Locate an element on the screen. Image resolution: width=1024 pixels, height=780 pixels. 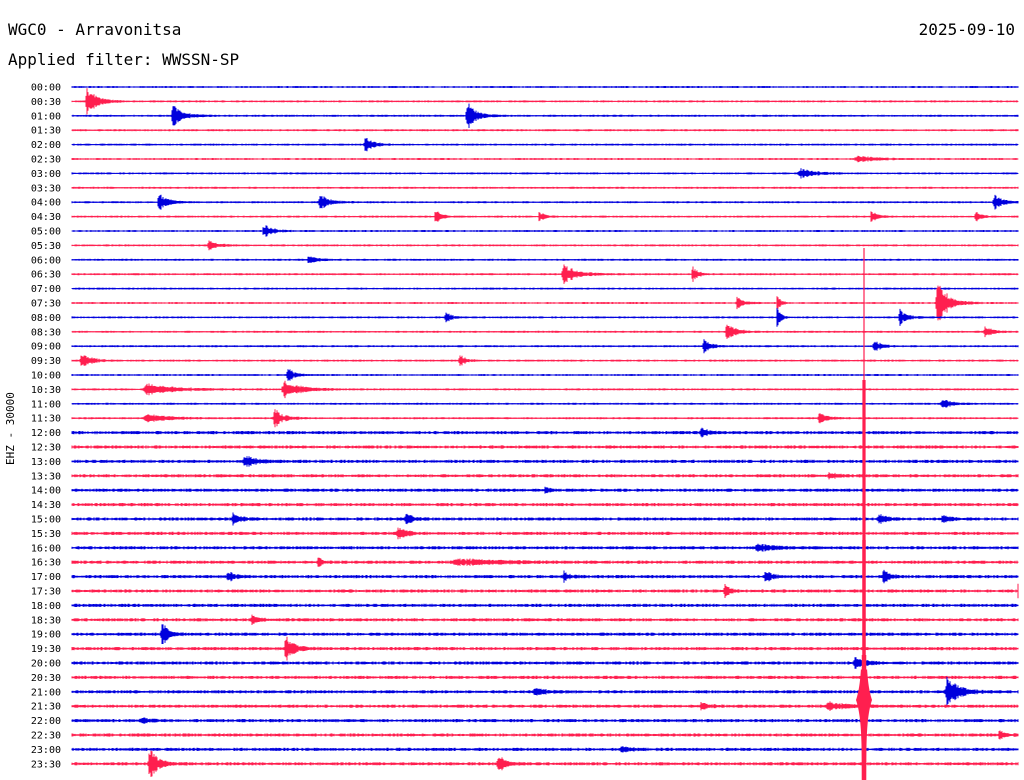
row-time-label: 14:30 is located at coordinates (46, 505).